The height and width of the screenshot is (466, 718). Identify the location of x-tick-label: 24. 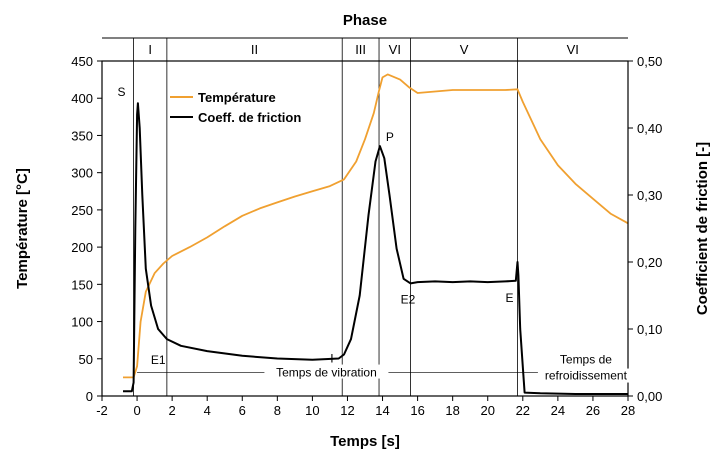
(558, 410).